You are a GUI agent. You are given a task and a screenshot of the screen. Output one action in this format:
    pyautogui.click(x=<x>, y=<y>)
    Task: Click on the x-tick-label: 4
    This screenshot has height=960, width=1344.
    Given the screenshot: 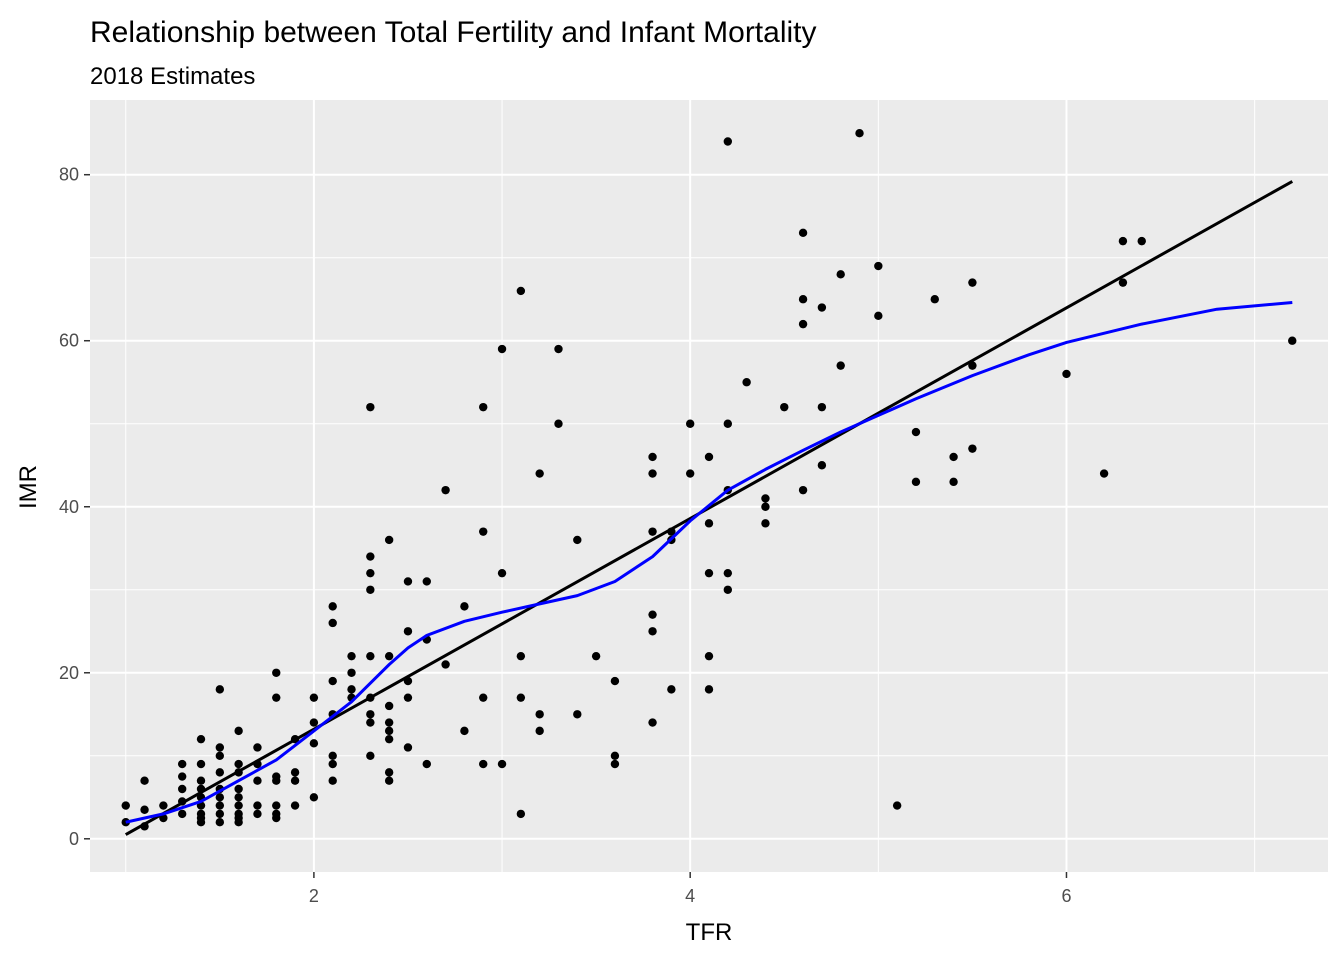 What is the action you would take?
    pyautogui.click(x=690, y=896)
    